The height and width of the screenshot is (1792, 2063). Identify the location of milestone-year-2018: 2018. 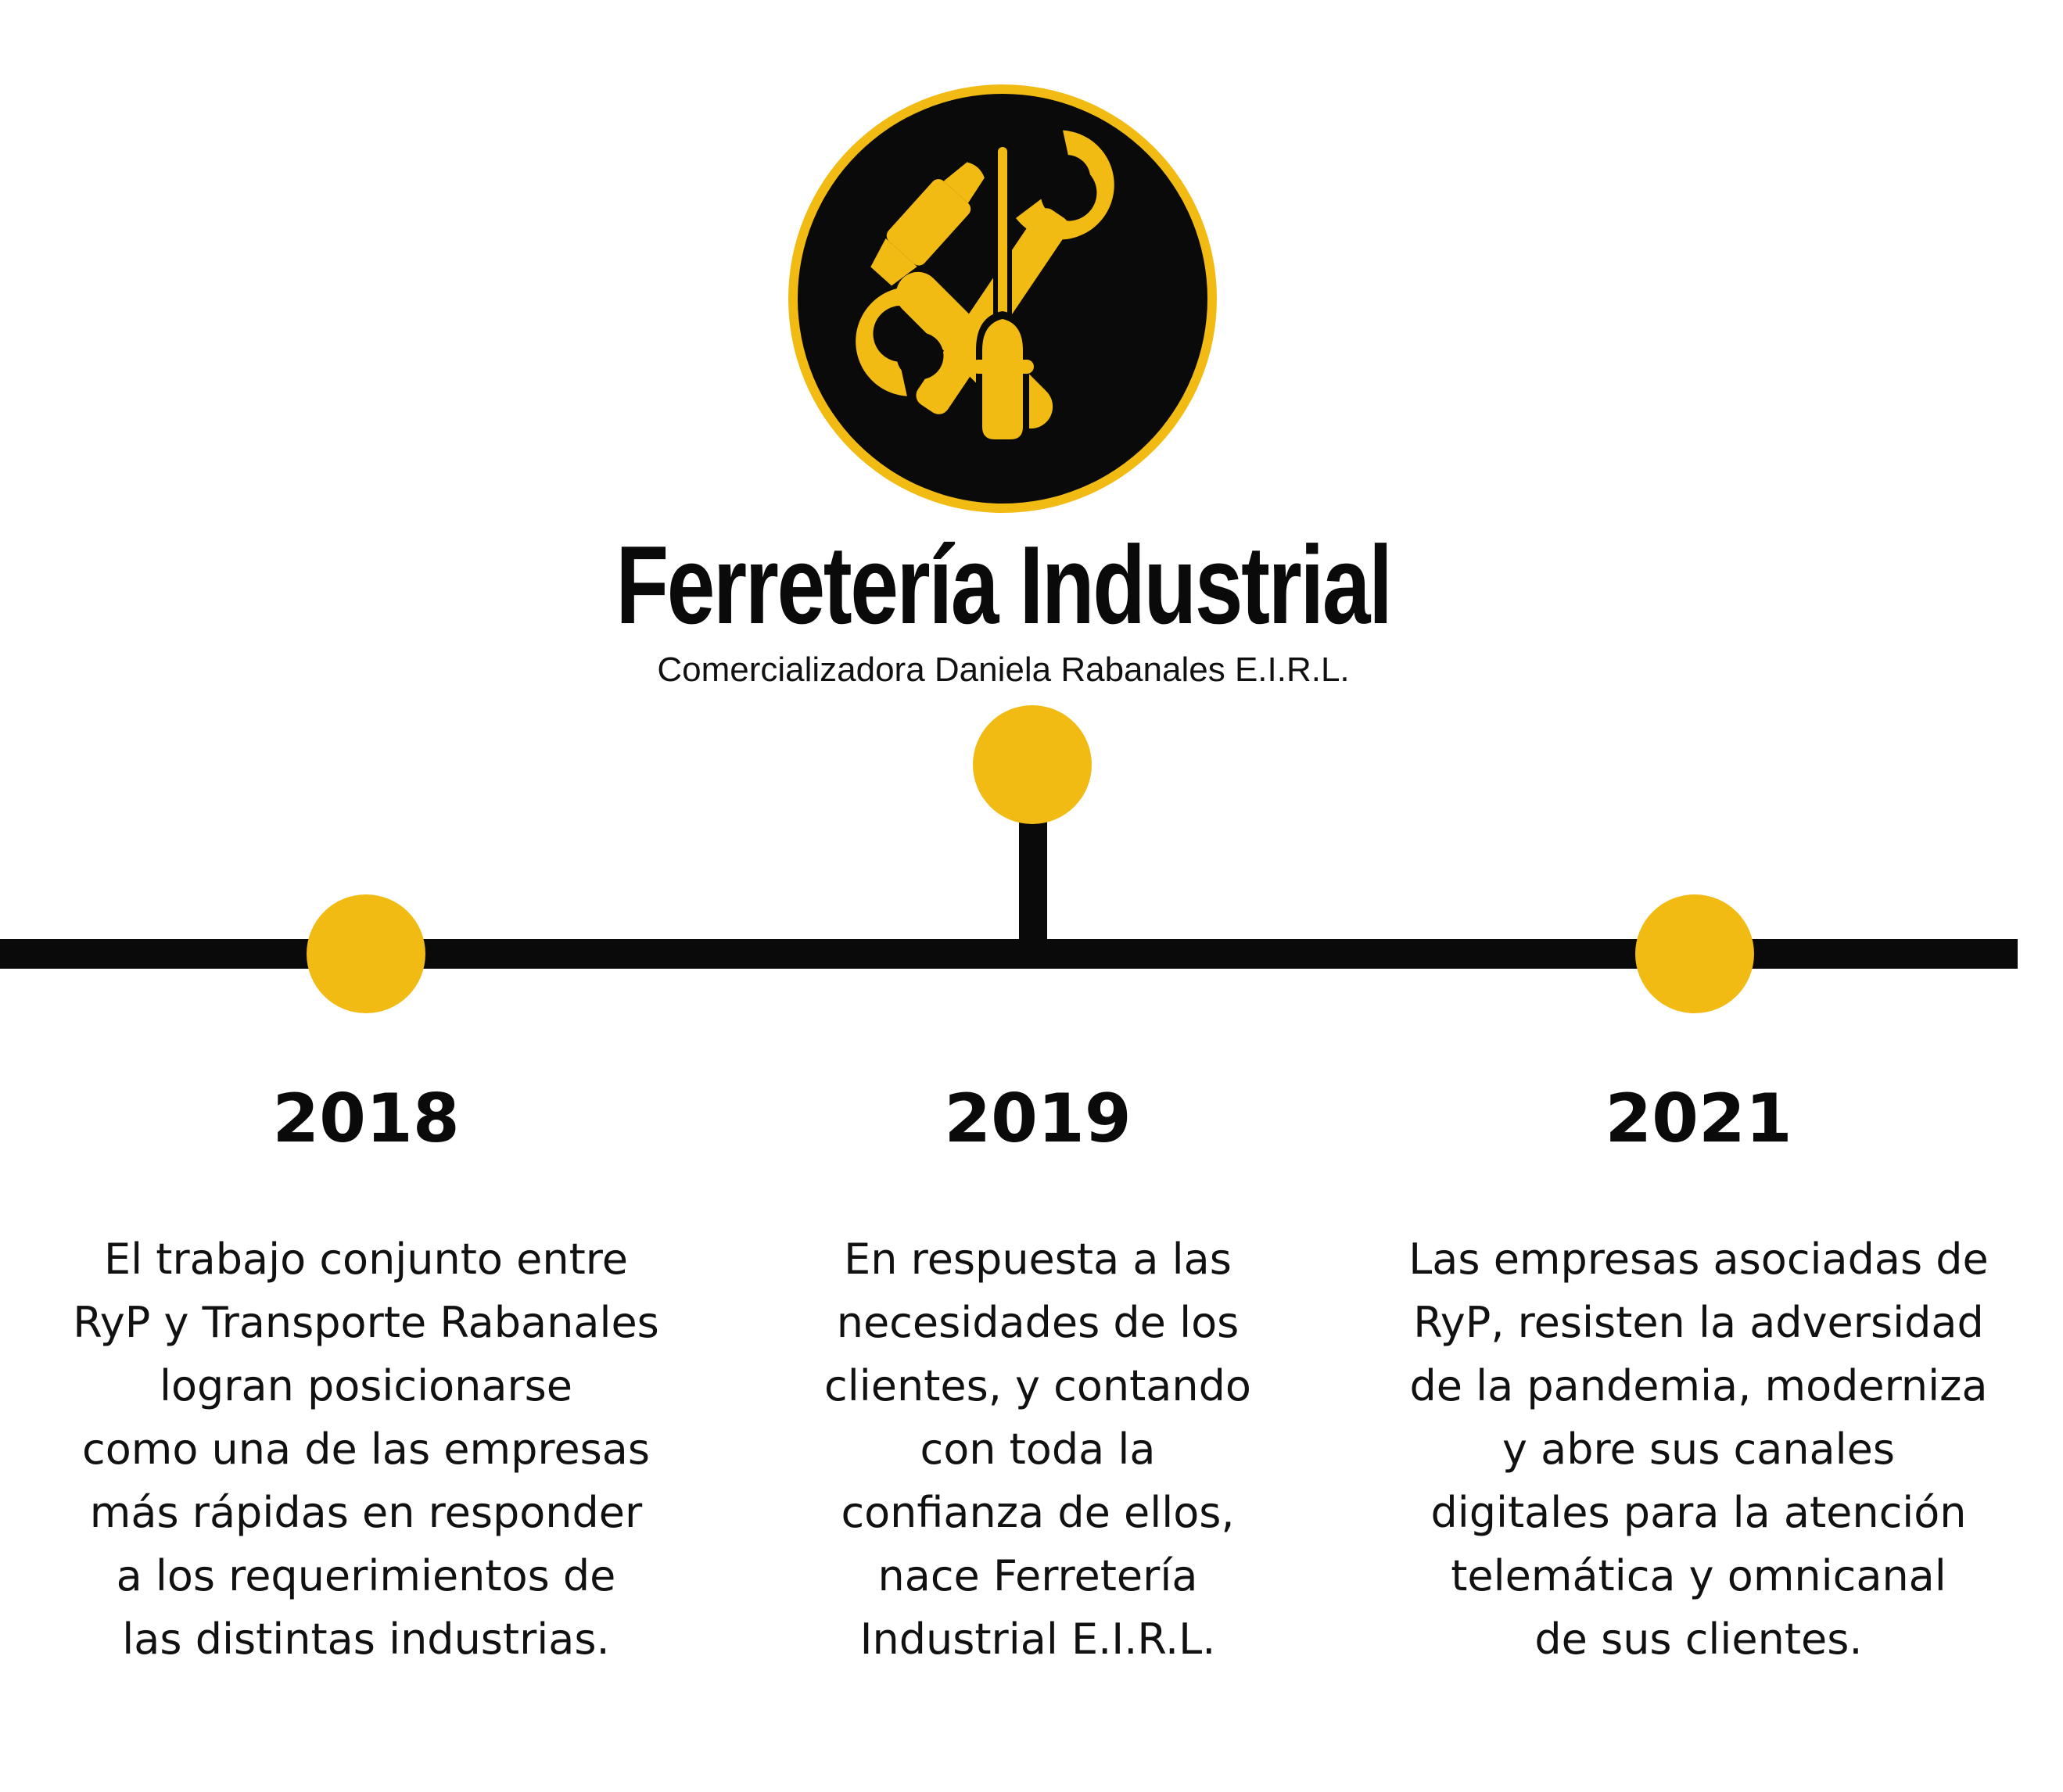
(366, 1119).